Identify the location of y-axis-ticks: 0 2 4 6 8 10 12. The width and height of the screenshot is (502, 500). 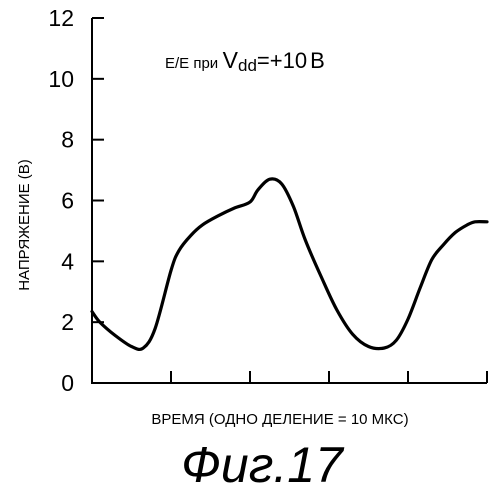
(76, 200).